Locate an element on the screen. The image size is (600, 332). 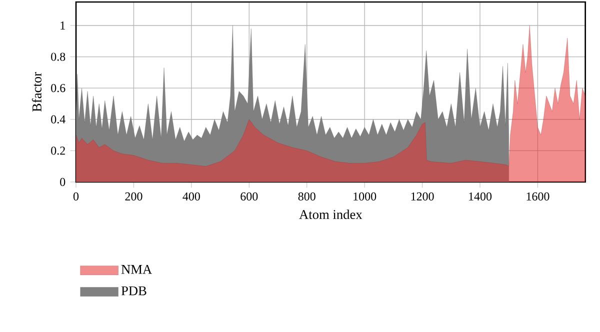
y-tick-label: 0.6 is located at coordinates (58, 88).